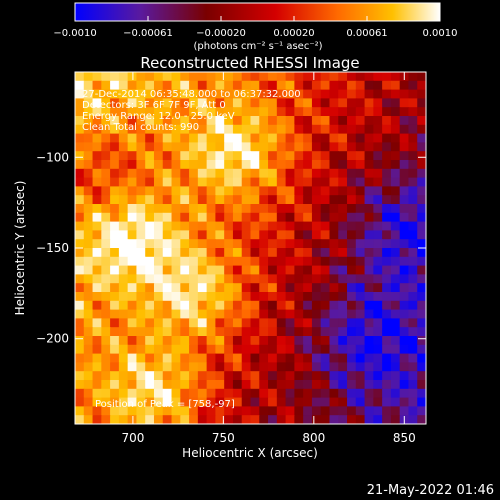 The height and width of the screenshot is (500, 500). I want to click on y-tick-label-2: −200, so click(52, 339).